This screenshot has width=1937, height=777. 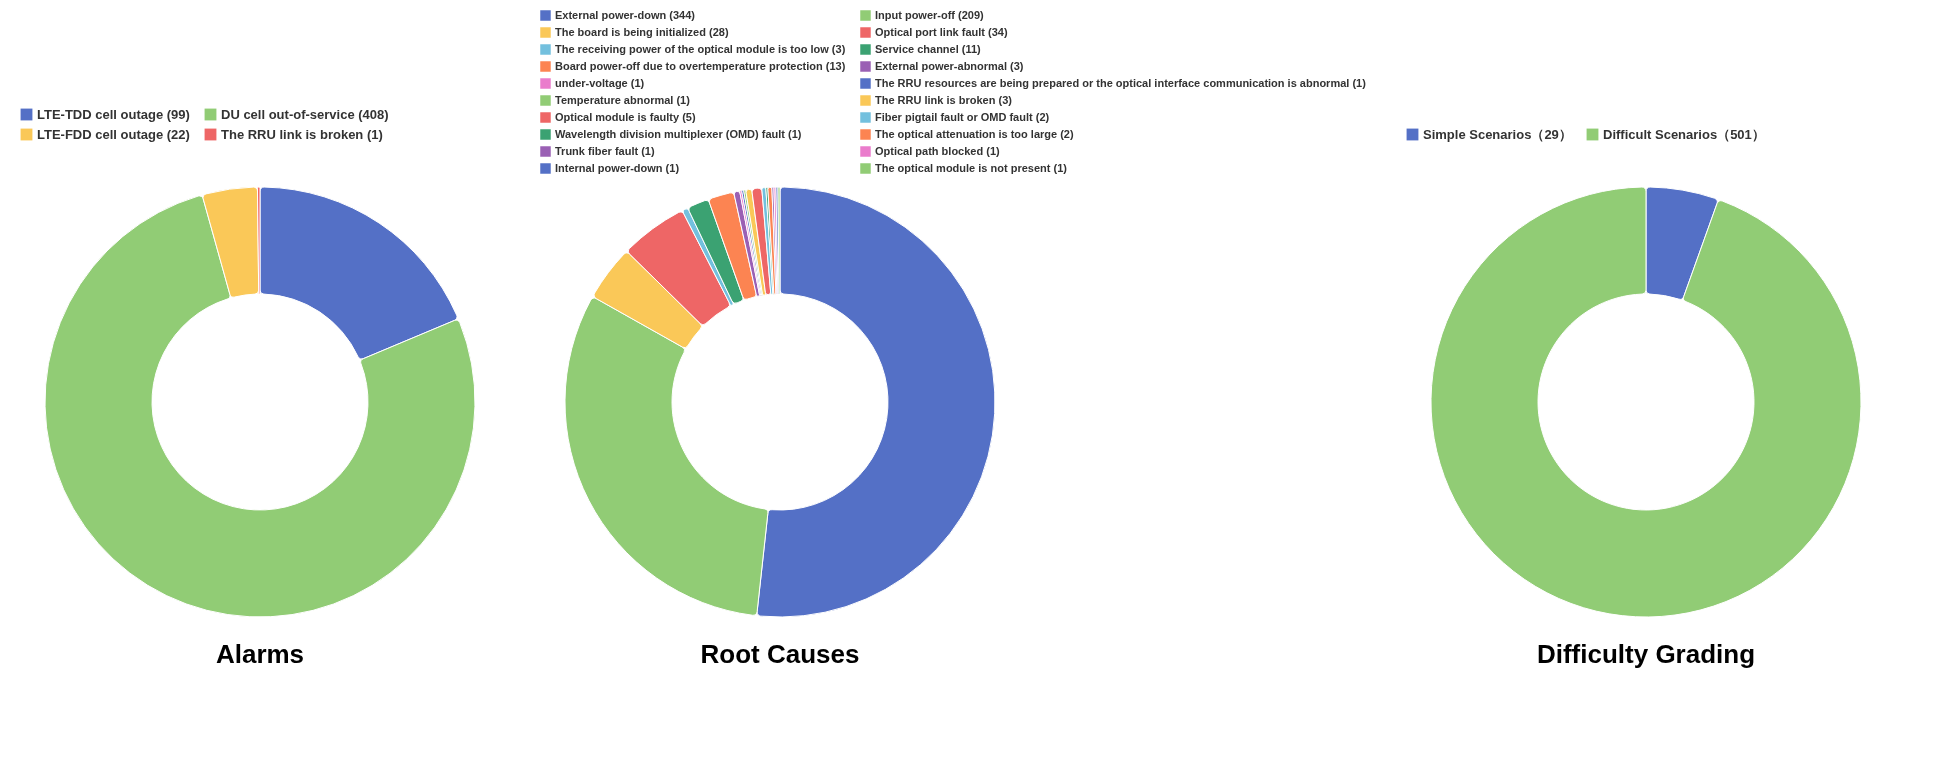 What do you see at coordinates (260, 654) in the screenshot?
I see `text: Alarms` at bounding box center [260, 654].